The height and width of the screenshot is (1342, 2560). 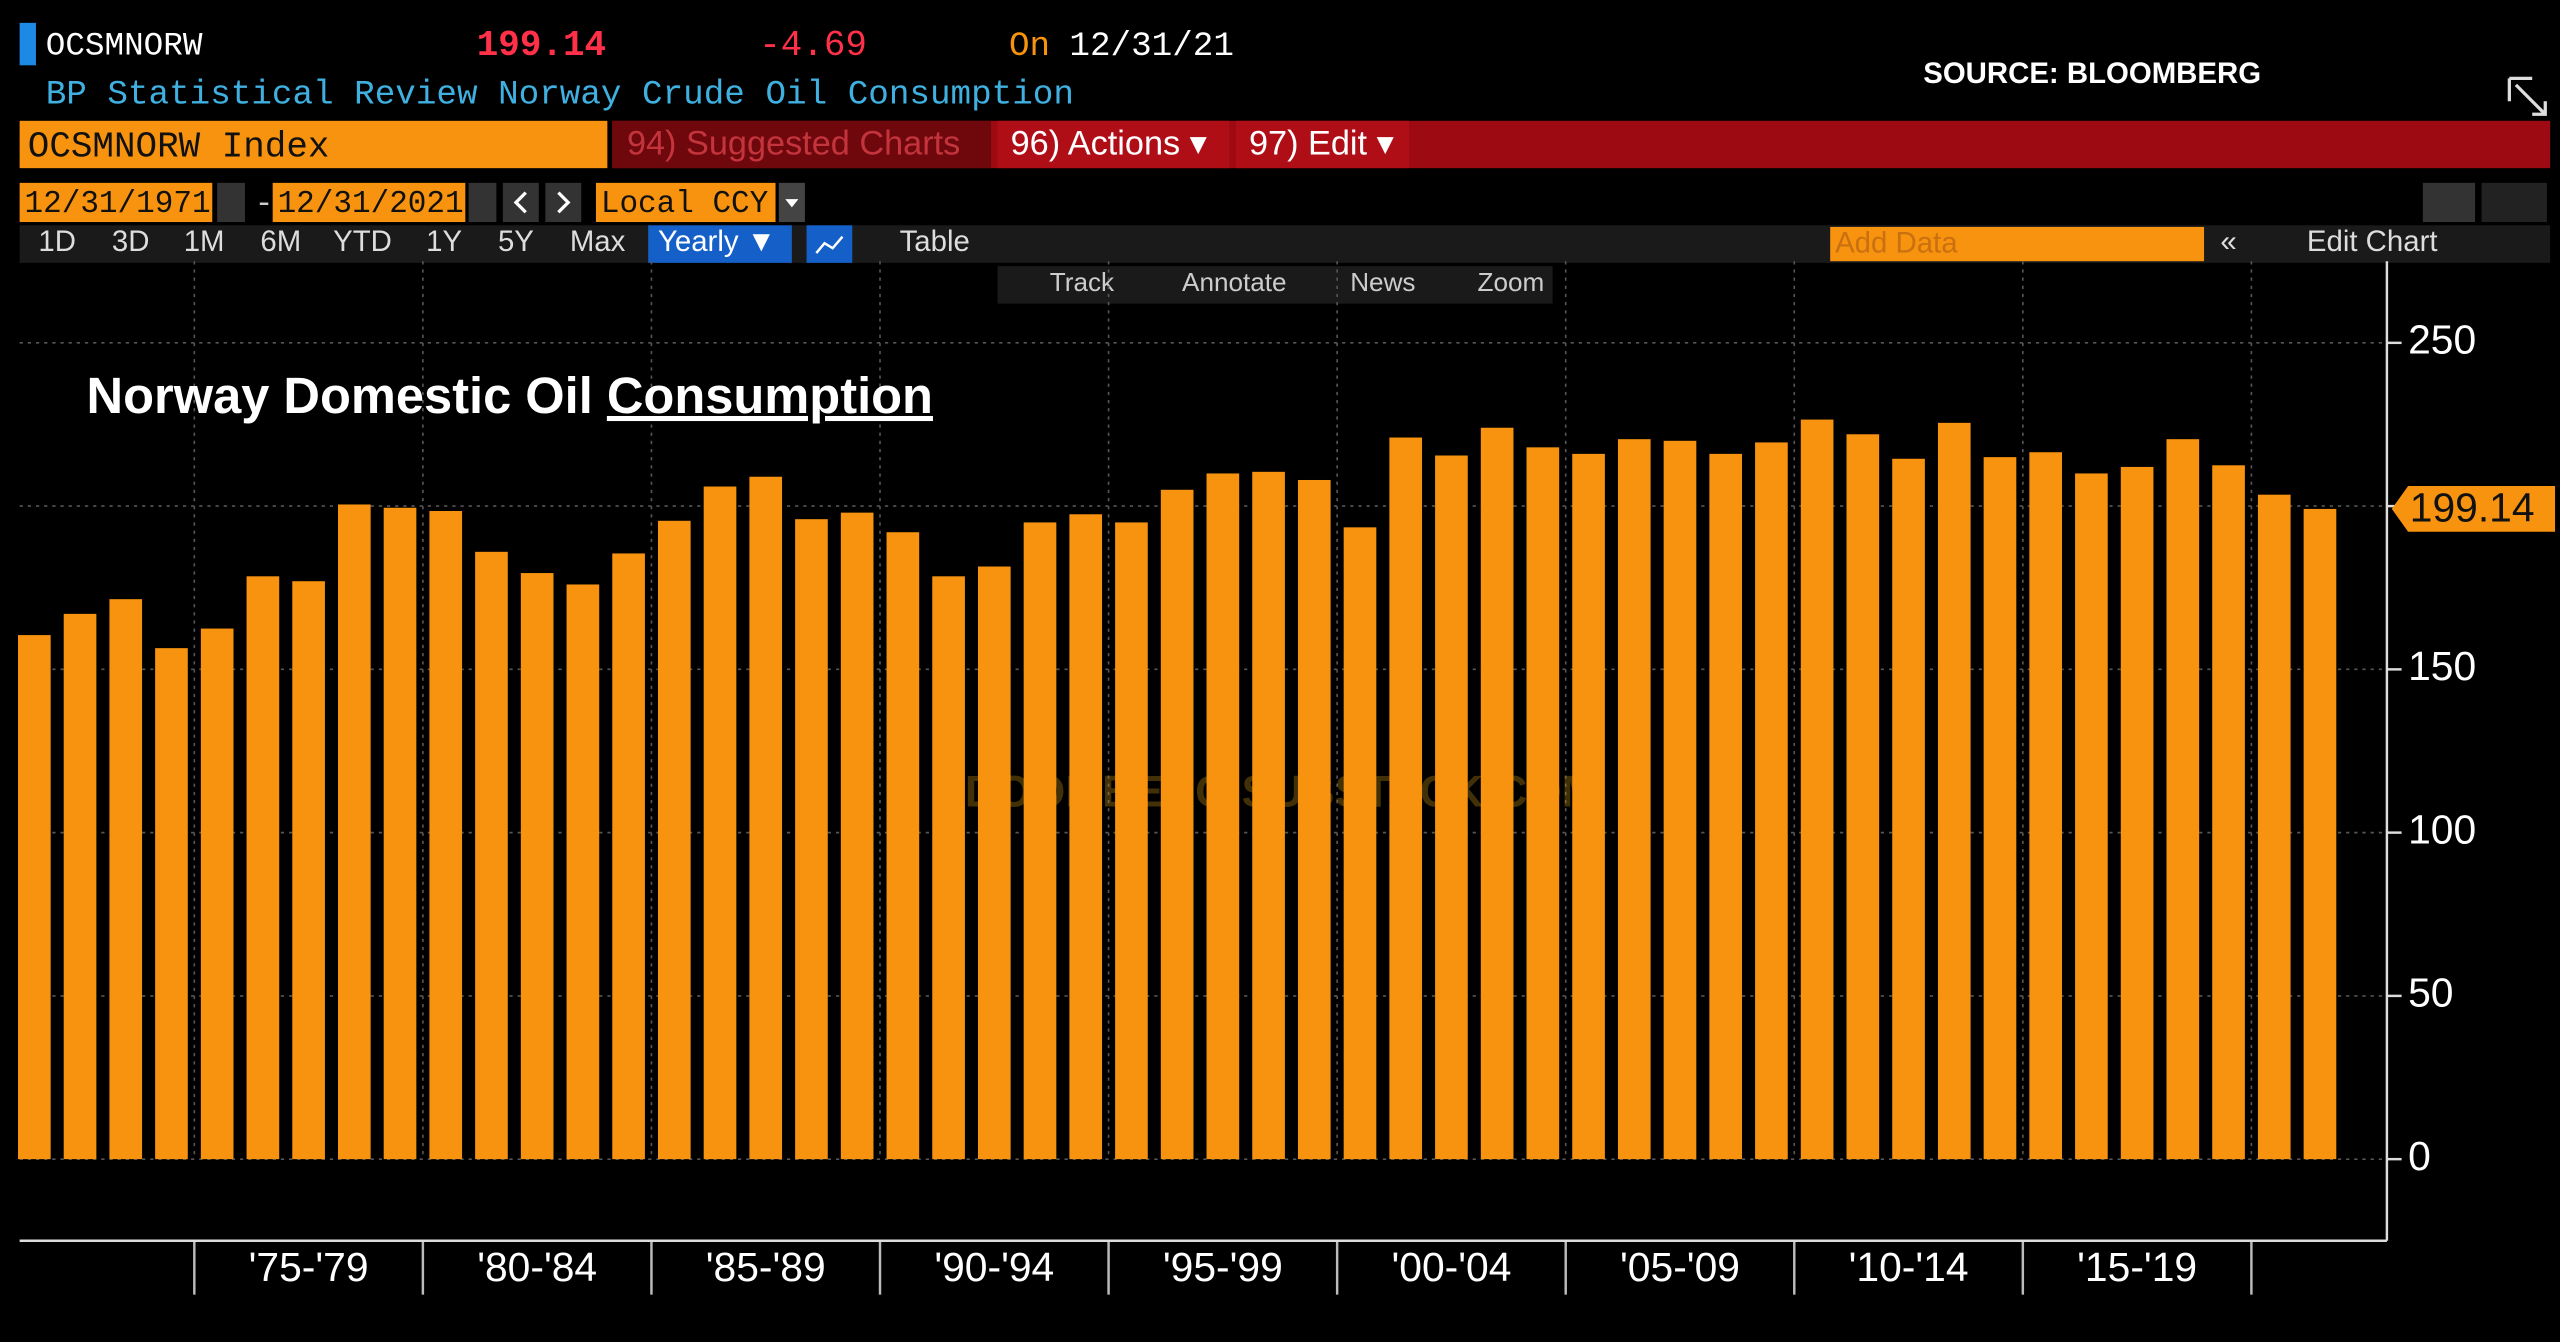 I want to click on currency-box, so click(x=685, y=202).